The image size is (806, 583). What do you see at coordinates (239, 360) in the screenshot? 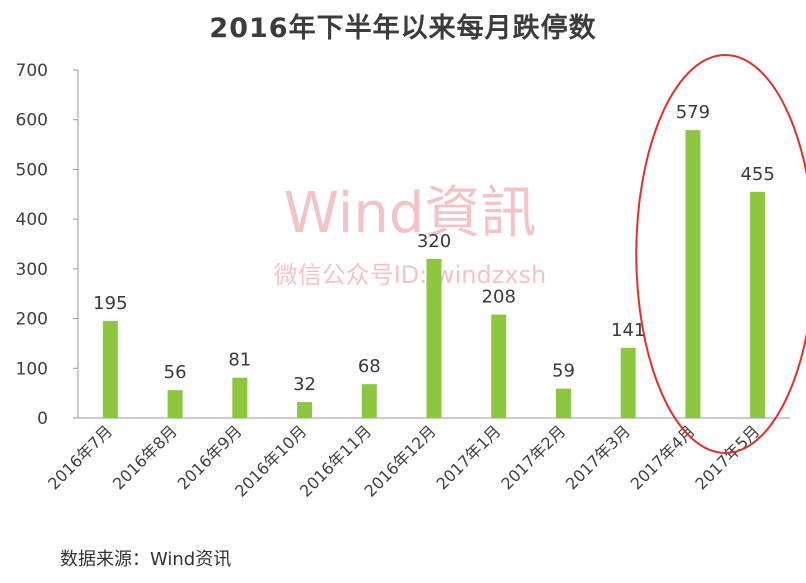
I see `data-label: 81` at bounding box center [239, 360].